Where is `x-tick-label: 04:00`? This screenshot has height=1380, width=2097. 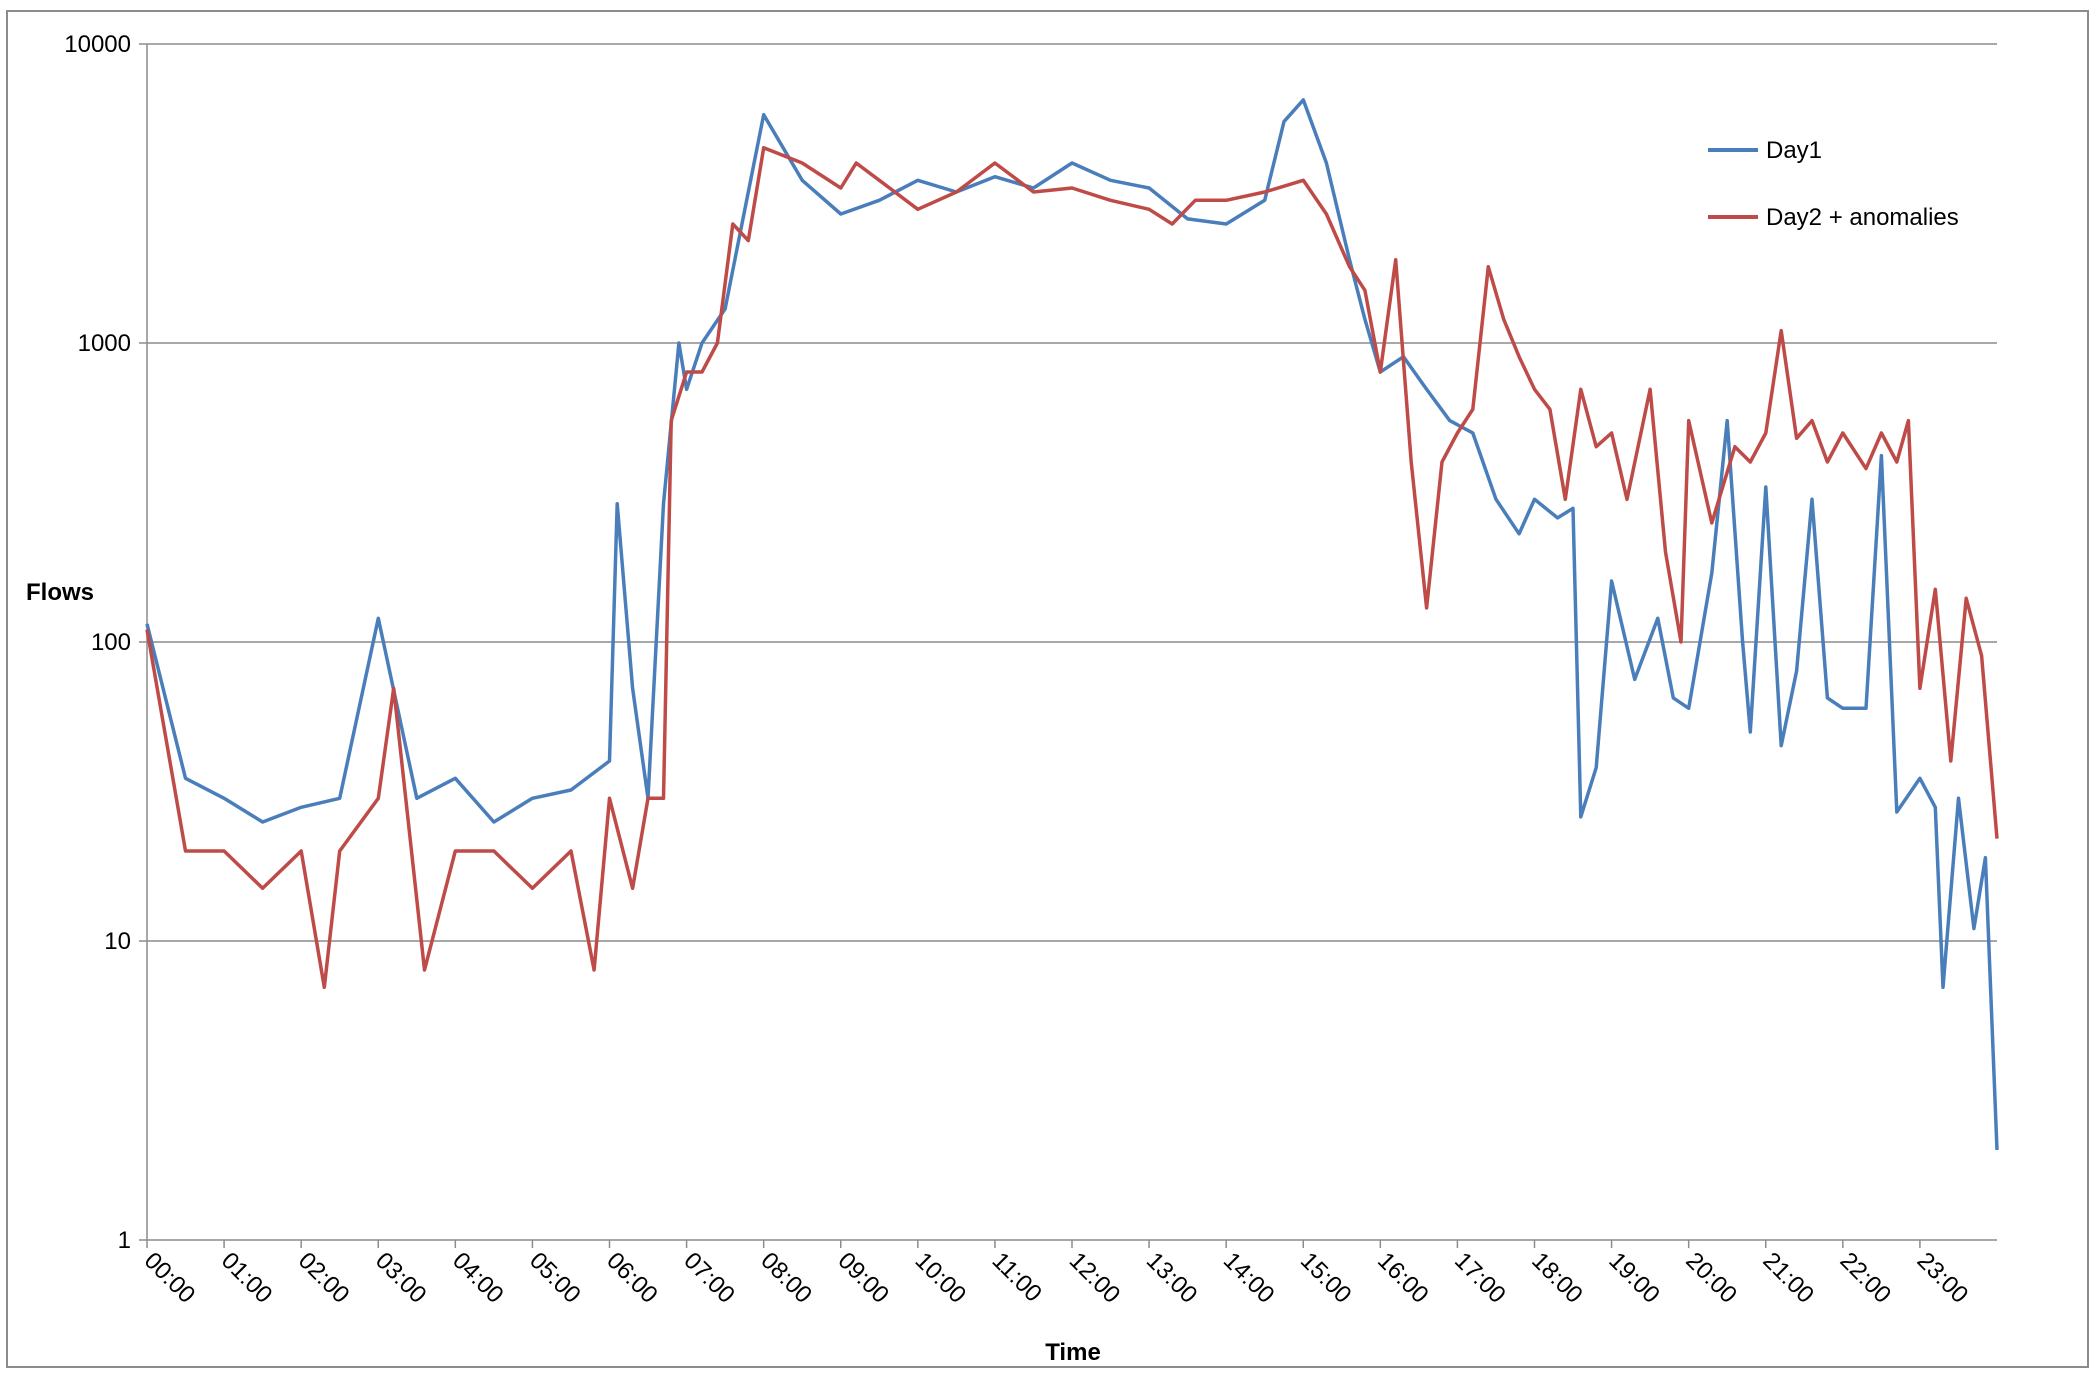 x-tick-label: 04:00 is located at coordinates (478, 1278).